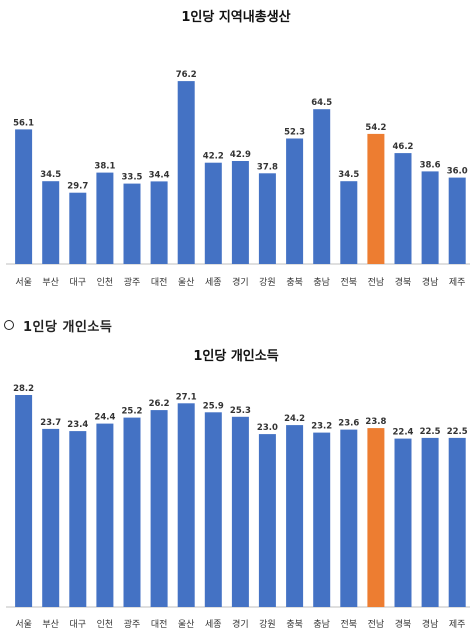 The width and height of the screenshot is (472, 632). Describe the element at coordinates (186, 172) in the screenshot. I see `bar-울산` at that location.